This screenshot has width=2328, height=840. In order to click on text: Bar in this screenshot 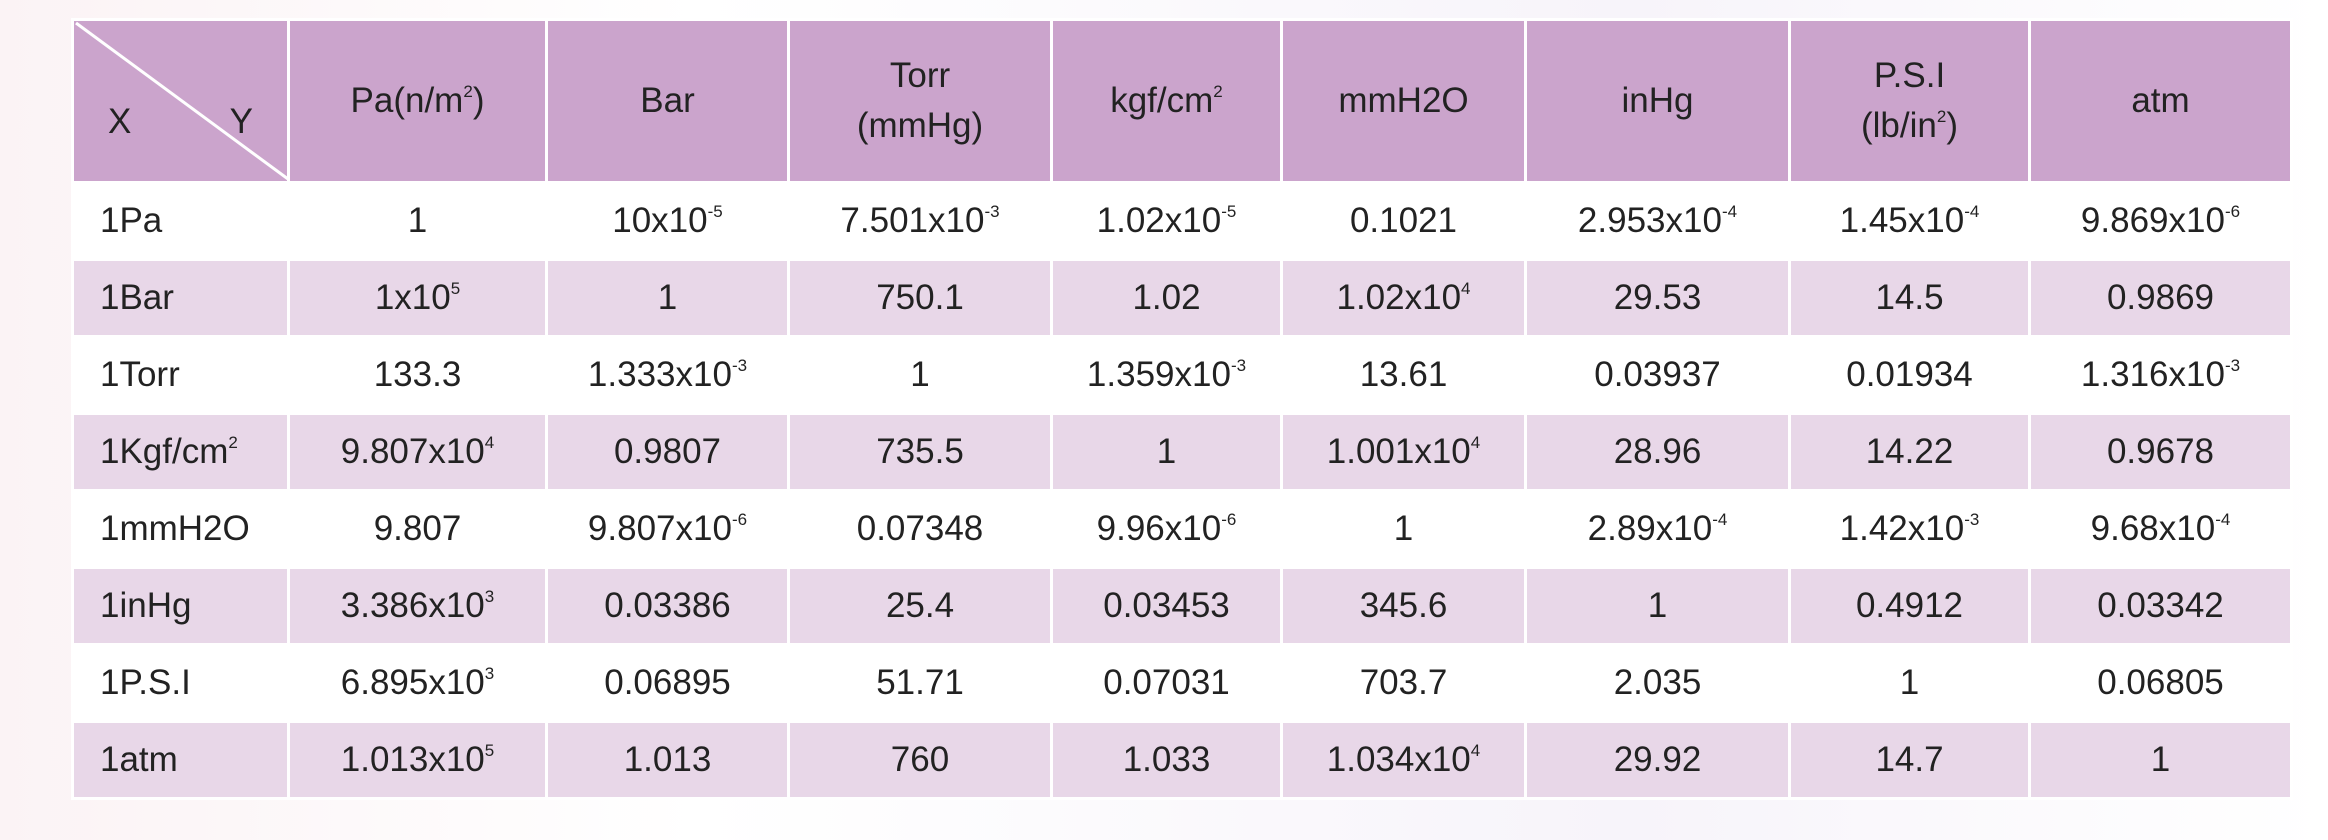, I will do `click(667, 100)`.